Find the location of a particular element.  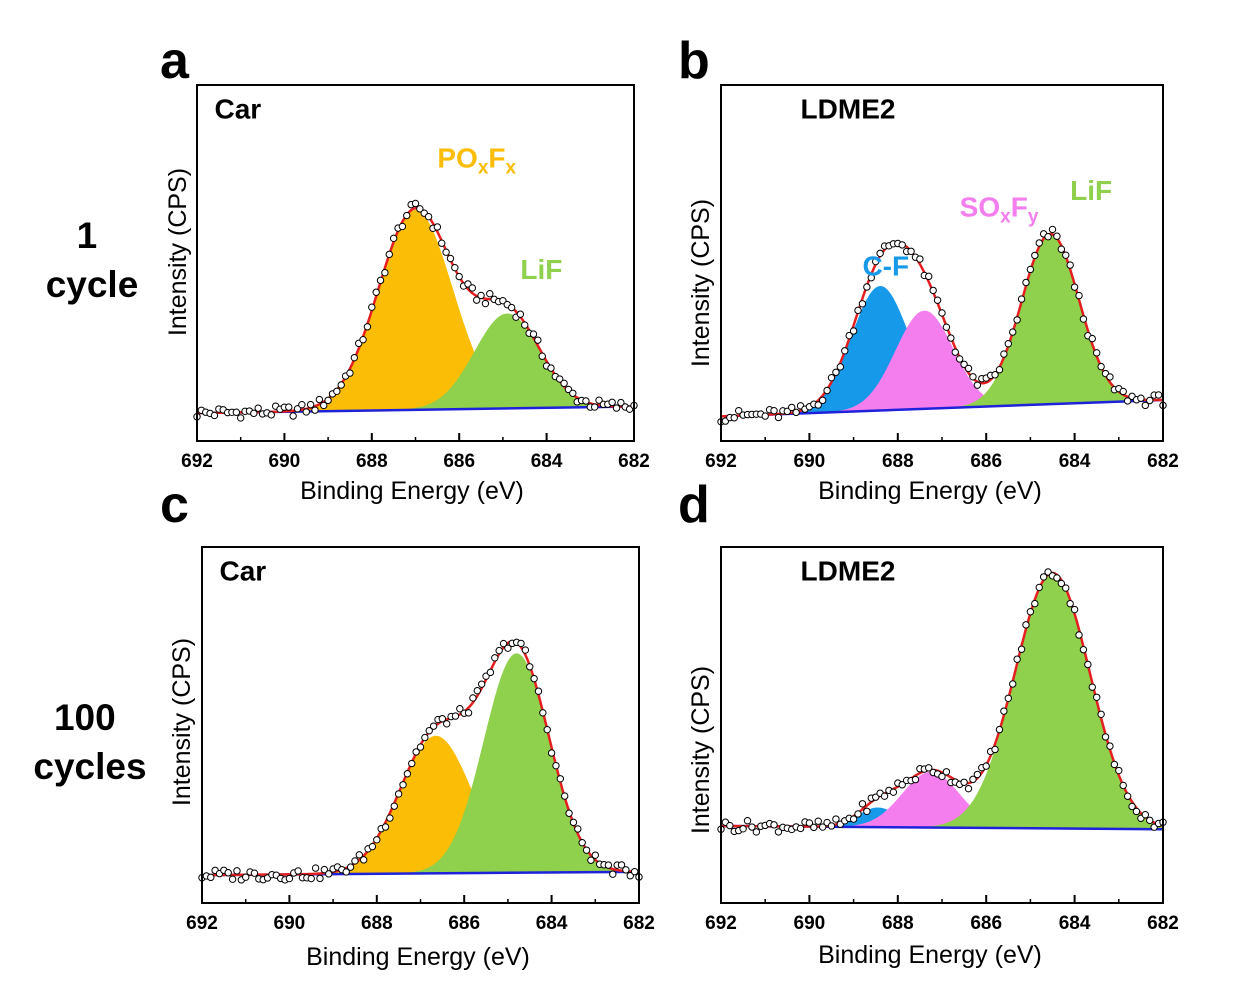

peak-label-lif: LiF is located at coordinates (541, 269).